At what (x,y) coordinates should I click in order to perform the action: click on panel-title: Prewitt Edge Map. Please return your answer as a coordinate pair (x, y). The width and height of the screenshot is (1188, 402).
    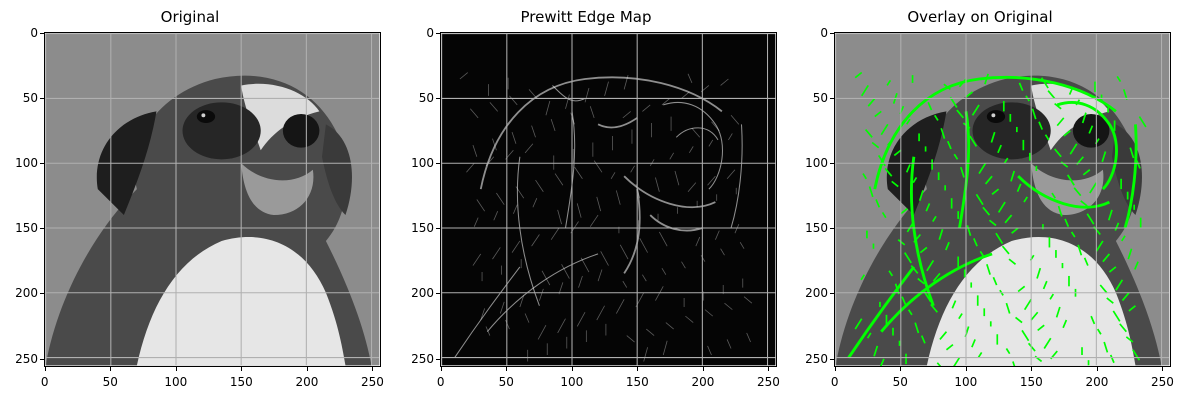
    Looking at the image, I should click on (586, 17).